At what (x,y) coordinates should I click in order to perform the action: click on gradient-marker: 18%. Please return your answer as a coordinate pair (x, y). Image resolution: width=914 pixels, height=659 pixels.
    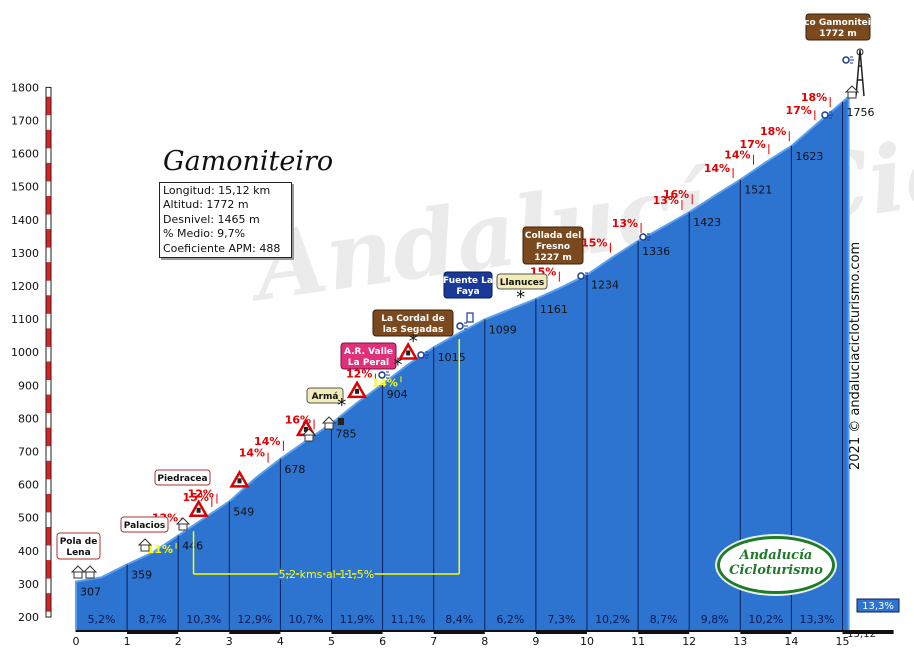
    Looking at the image, I should click on (816, 99).